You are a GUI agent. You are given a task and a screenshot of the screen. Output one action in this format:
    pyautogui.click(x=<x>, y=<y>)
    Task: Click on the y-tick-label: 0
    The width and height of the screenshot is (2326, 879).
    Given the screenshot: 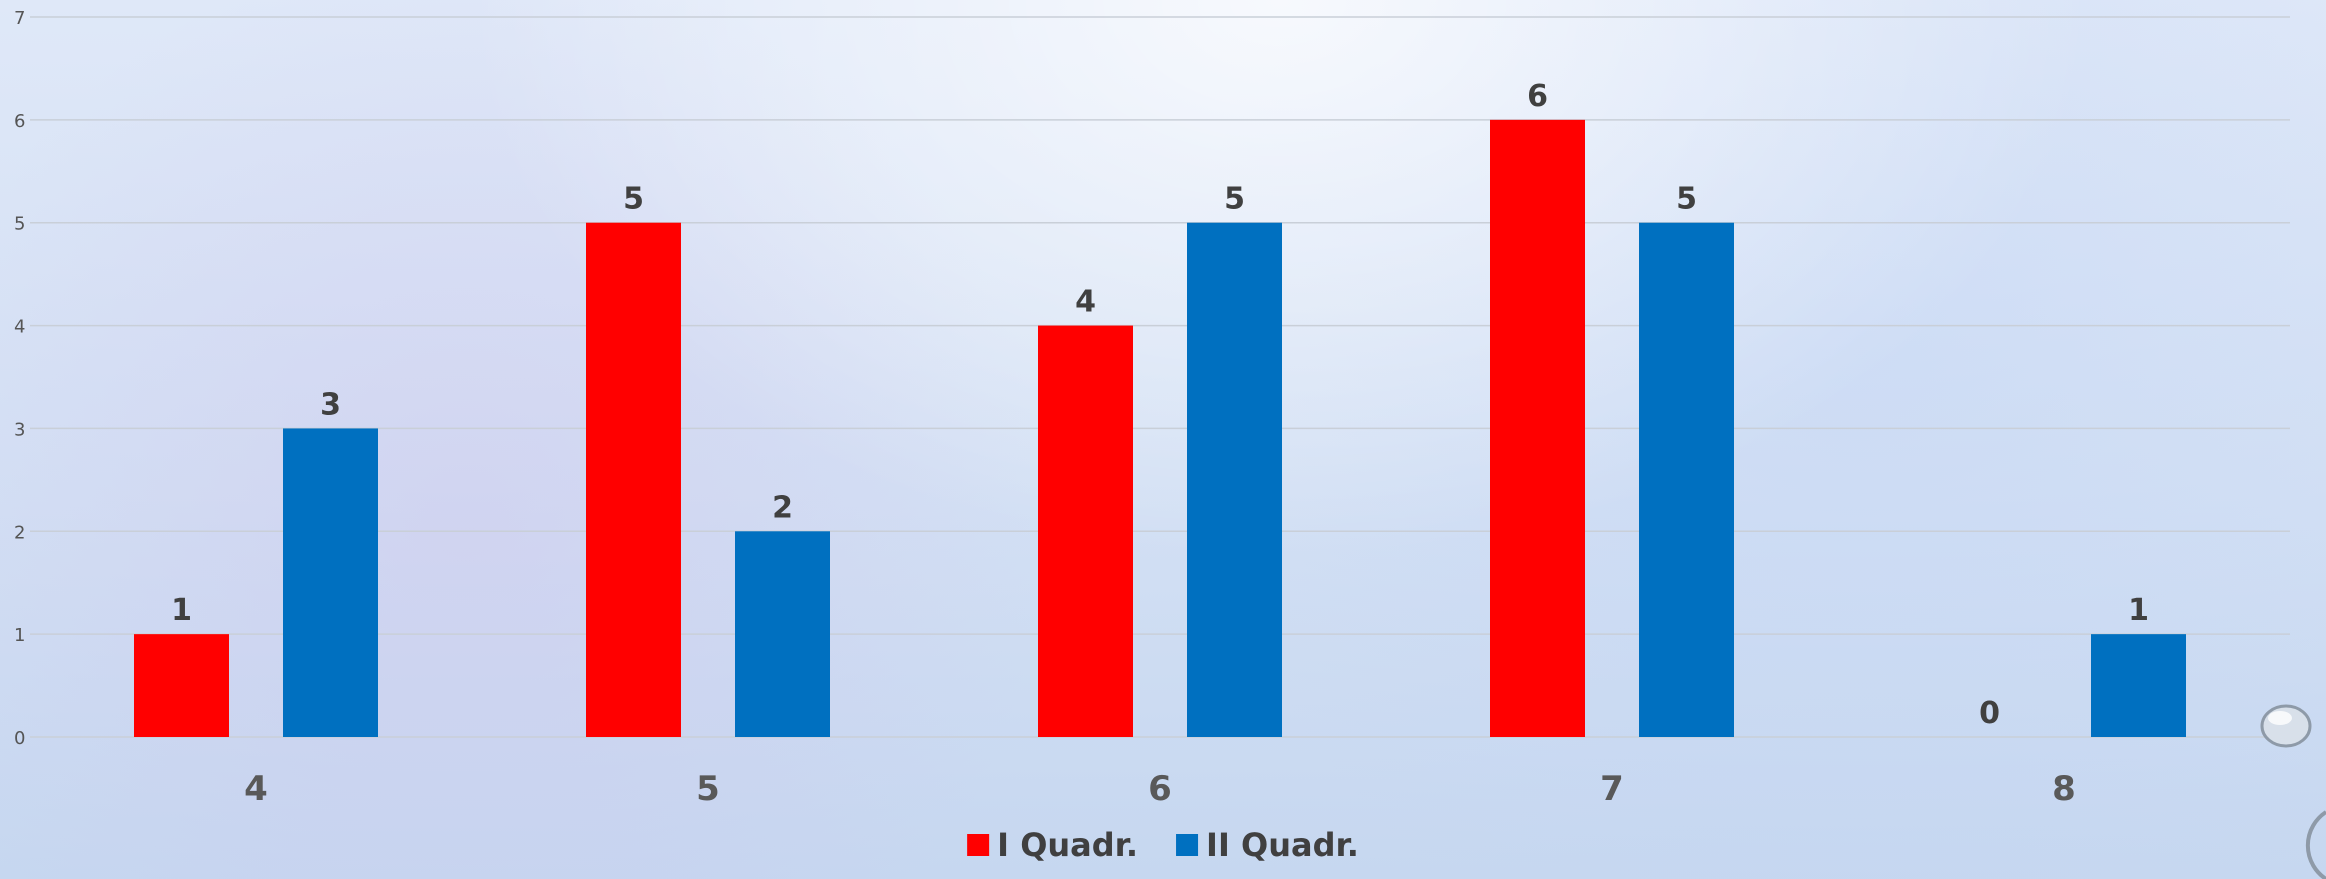 What is the action you would take?
    pyautogui.click(x=19, y=738)
    